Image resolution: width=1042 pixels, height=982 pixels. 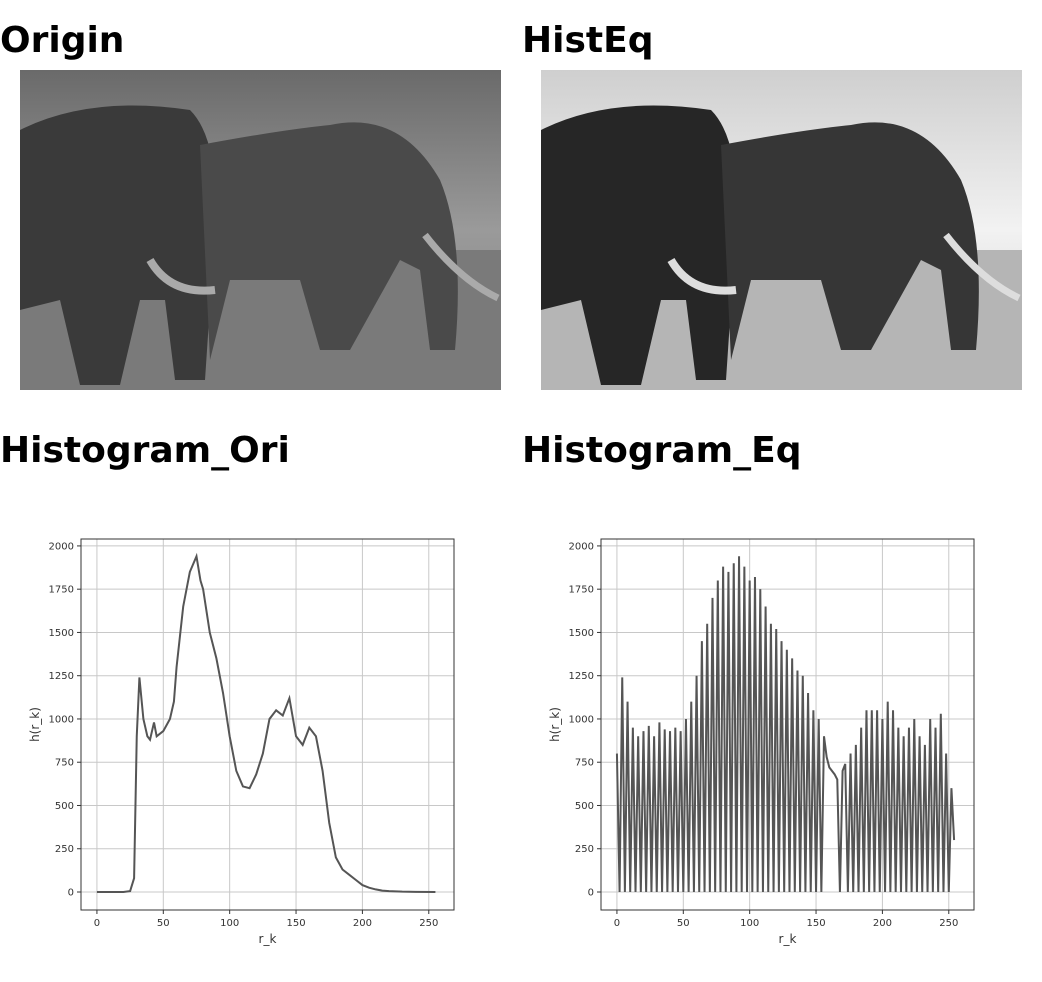 What do you see at coordinates (62, 40) in the screenshot?
I see `image-title: Origin` at bounding box center [62, 40].